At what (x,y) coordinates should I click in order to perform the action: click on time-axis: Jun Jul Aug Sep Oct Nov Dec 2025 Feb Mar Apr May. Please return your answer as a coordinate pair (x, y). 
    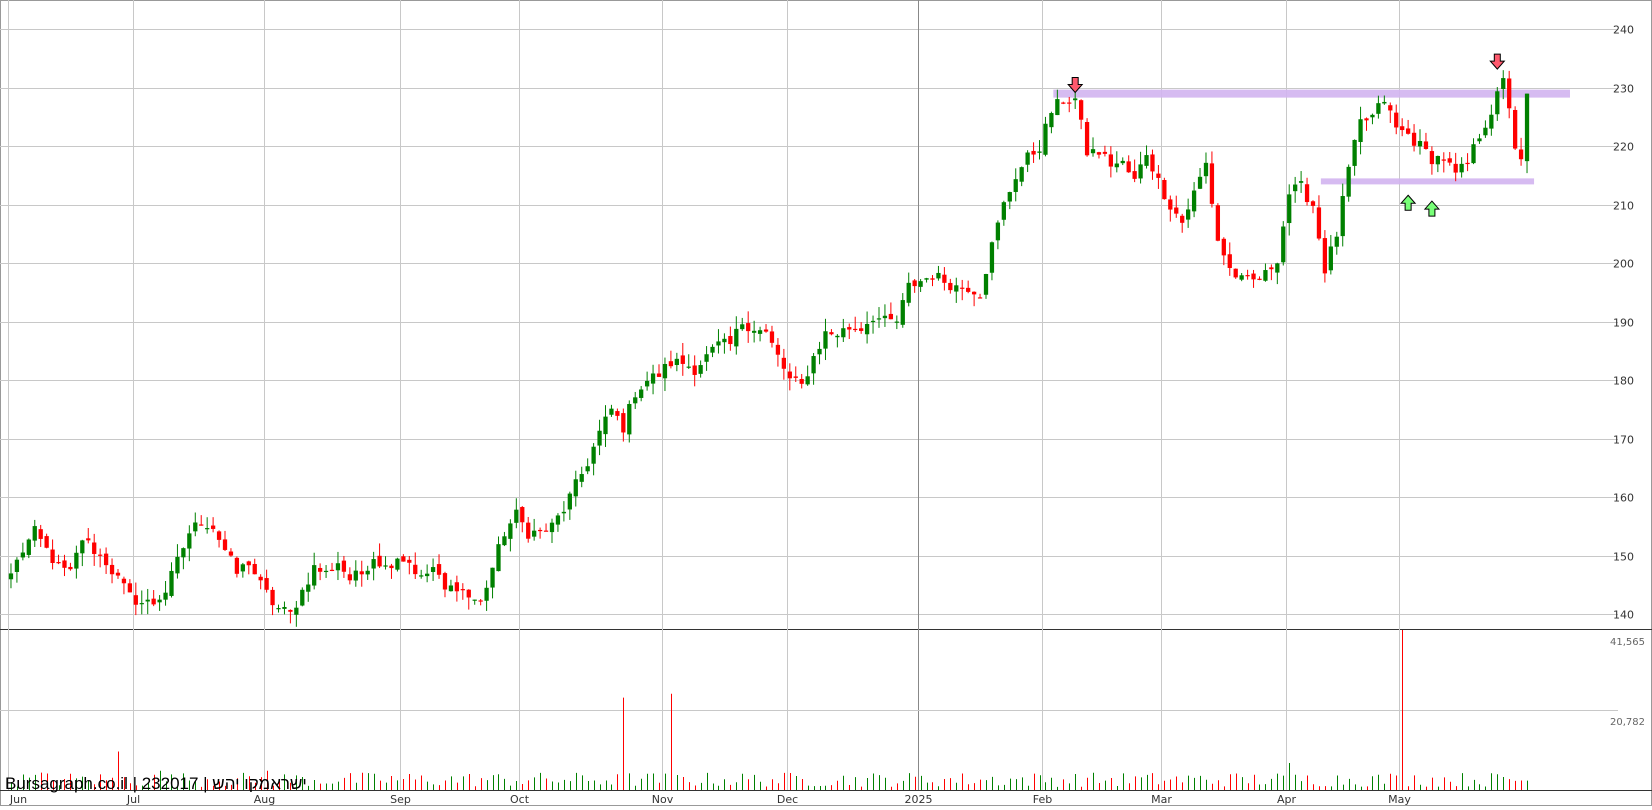
    Looking at the image, I should click on (710, 799).